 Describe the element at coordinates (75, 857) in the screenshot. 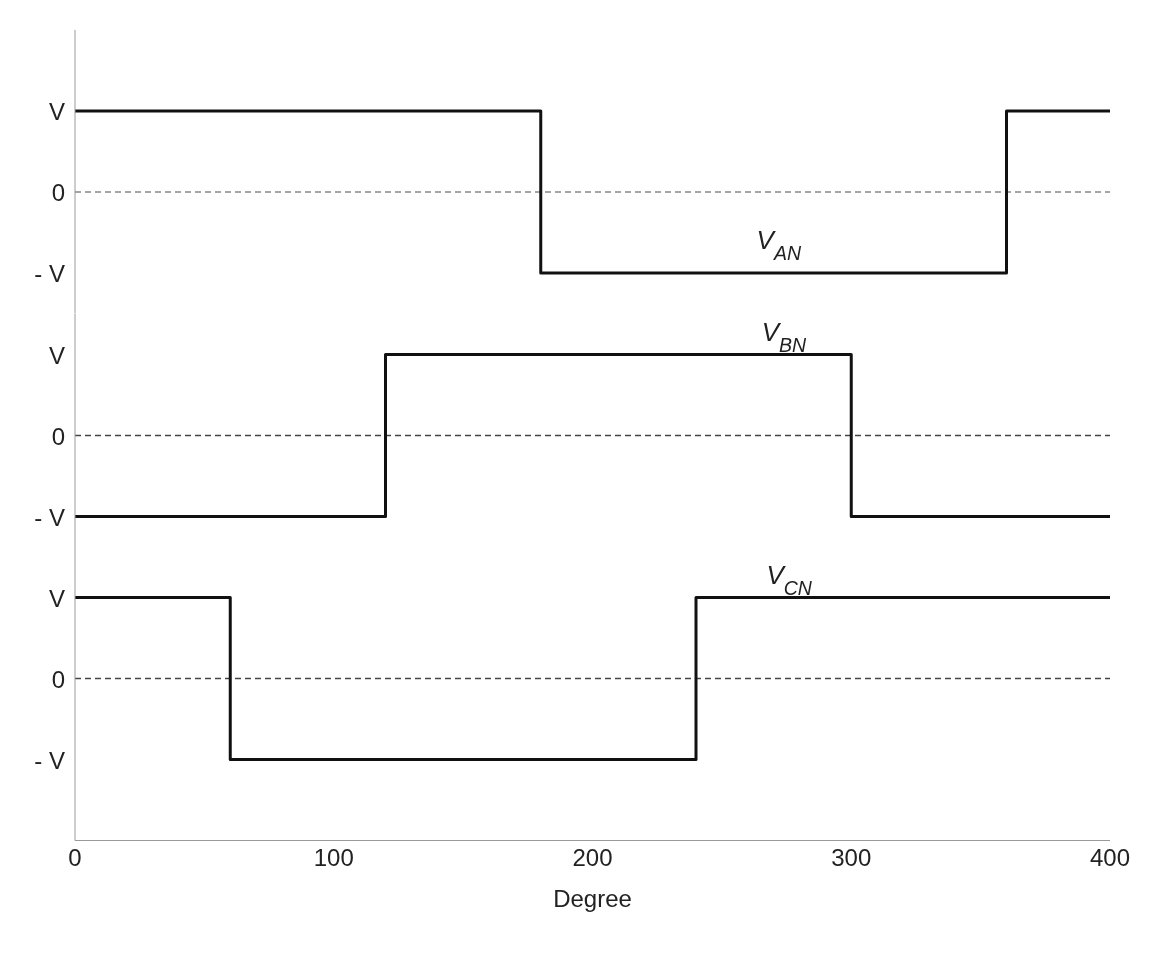

I see `x-tick-label: 0` at that location.